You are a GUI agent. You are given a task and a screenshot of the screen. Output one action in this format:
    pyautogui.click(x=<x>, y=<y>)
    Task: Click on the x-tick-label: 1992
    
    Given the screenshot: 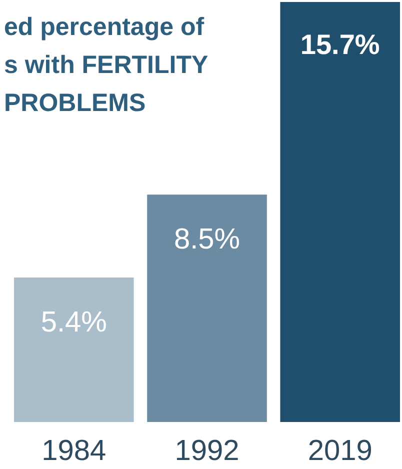 What is the action you would take?
    pyautogui.click(x=207, y=451)
    